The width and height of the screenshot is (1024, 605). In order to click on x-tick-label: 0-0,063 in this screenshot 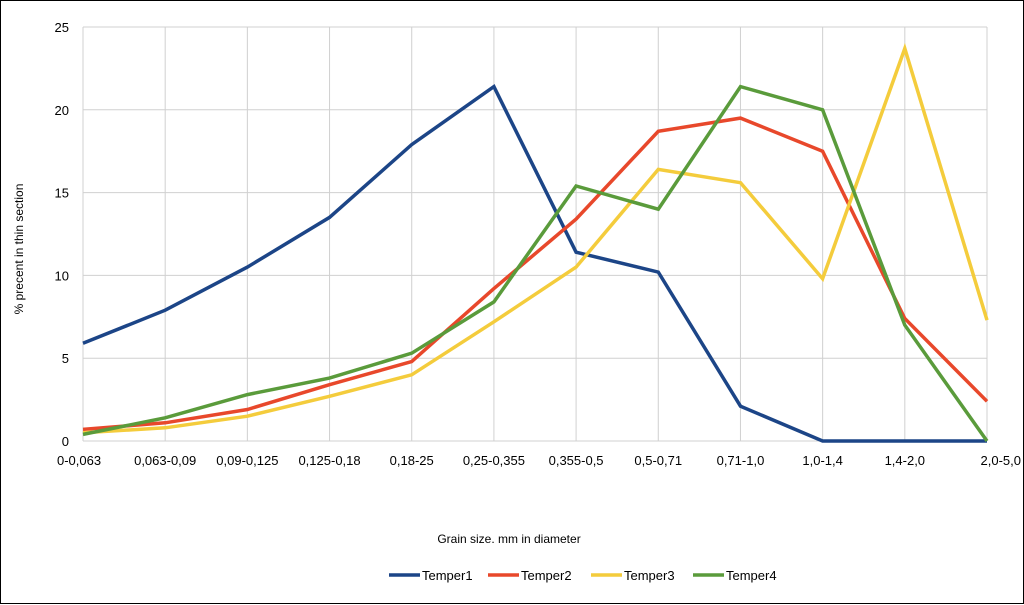, I will do `click(79, 460)`.